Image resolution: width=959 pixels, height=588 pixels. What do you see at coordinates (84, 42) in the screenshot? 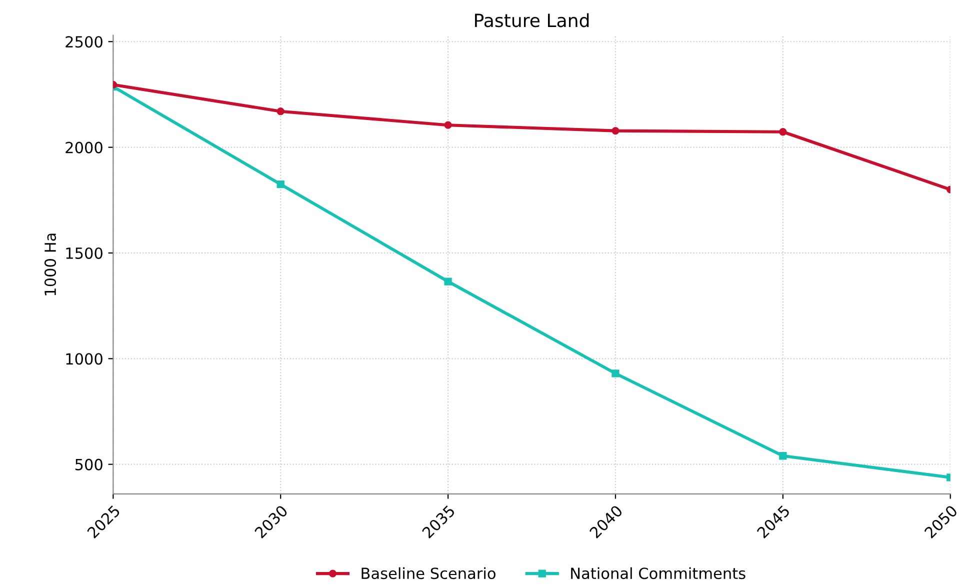
I see `y-tick-label: 2500` at bounding box center [84, 42].